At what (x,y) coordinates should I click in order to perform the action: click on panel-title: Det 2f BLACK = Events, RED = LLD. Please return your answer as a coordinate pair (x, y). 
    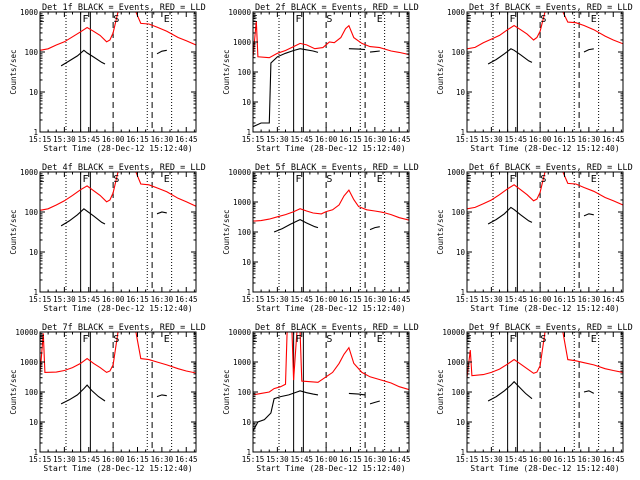
    Looking at the image, I should click on (337, 8).